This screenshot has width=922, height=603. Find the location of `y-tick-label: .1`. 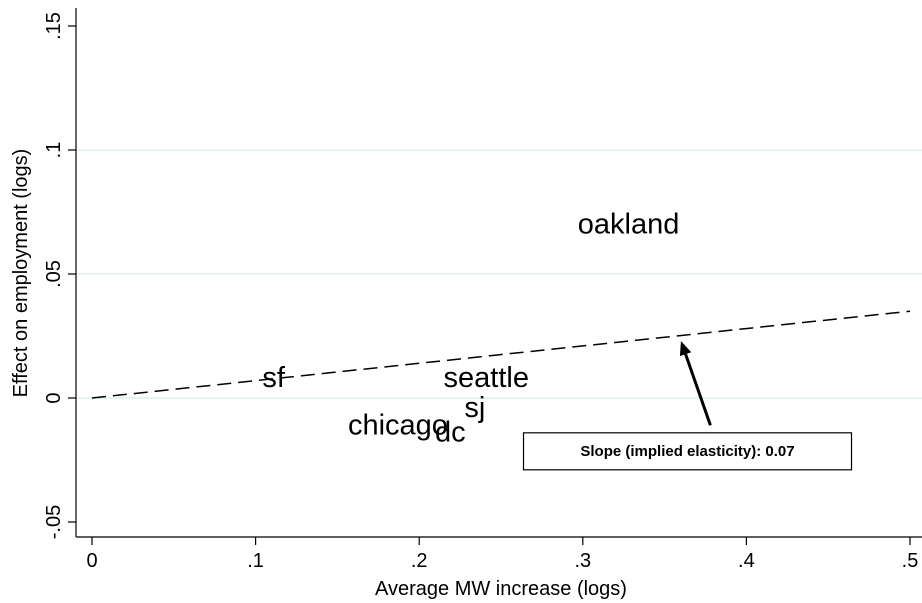

y-tick-label: .1 is located at coordinates (54, 150).